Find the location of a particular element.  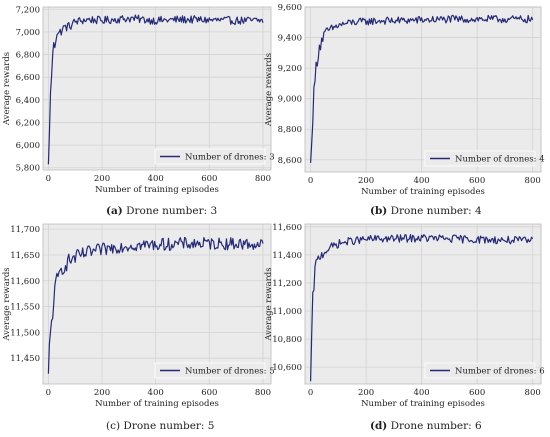

y-tick-label: 11,700 is located at coordinates (25, 230).